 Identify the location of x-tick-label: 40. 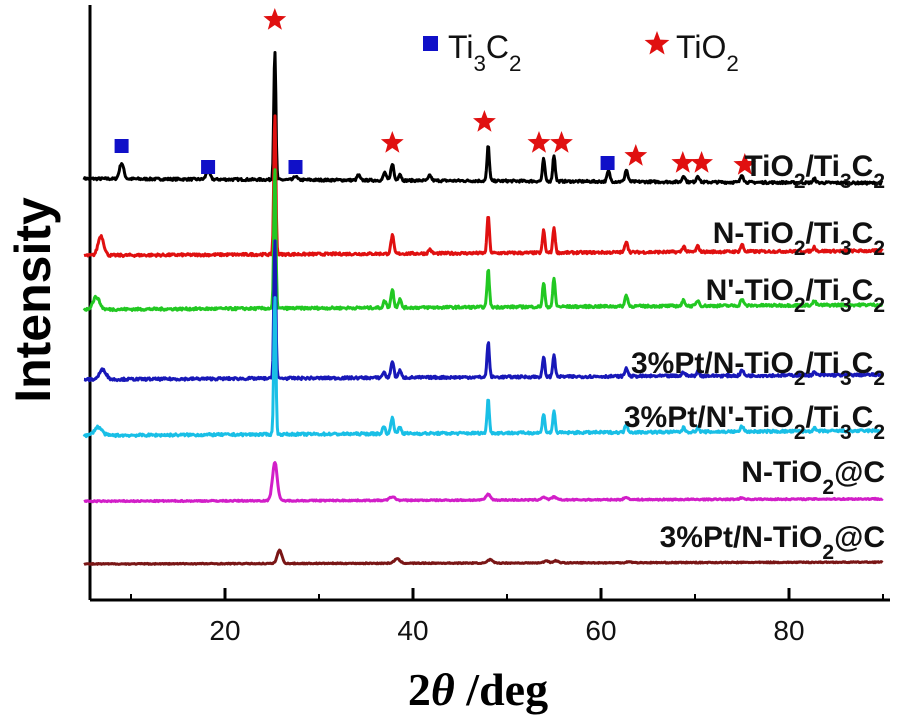
(412, 630).